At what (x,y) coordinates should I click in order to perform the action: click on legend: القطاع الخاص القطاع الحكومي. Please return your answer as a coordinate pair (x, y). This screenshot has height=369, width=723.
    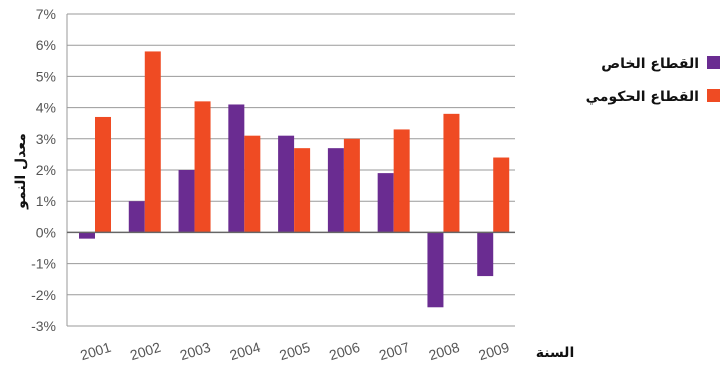
    Looking at the image, I should click on (653, 80).